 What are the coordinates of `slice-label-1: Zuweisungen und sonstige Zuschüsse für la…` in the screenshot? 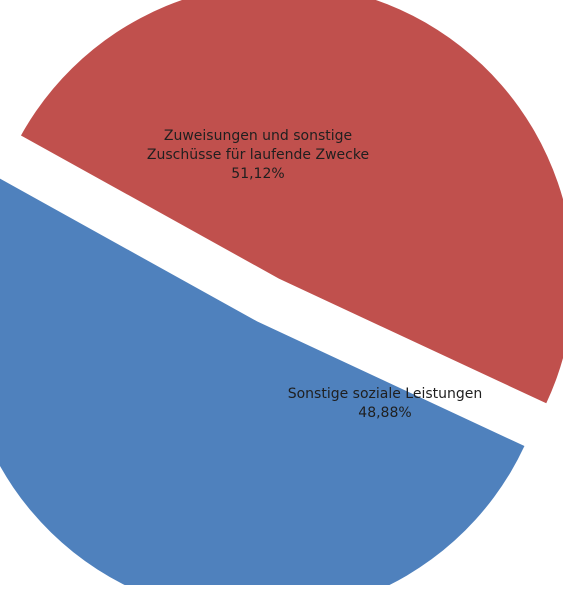 It's located at (258, 155).